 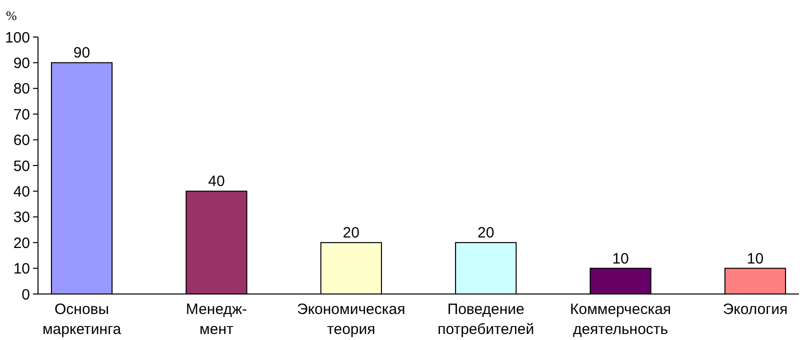 I want to click on y-tick-label: 70, so click(x=21, y=115).